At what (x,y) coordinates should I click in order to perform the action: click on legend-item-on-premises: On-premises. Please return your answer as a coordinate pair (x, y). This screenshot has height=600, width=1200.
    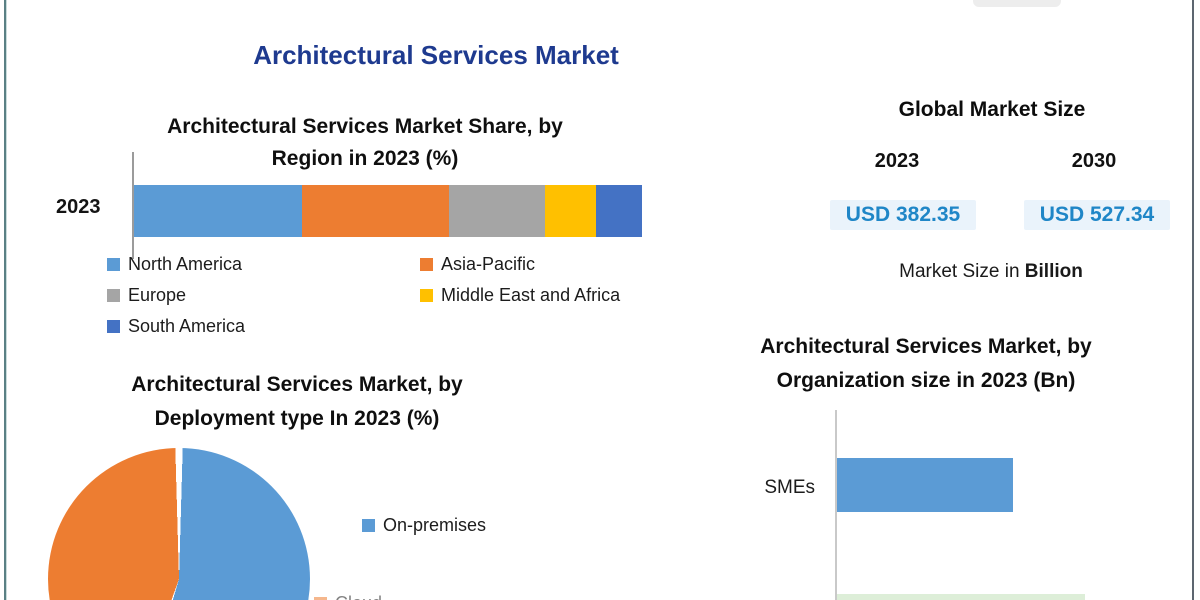
    Looking at the image, I should click on (424, 525).